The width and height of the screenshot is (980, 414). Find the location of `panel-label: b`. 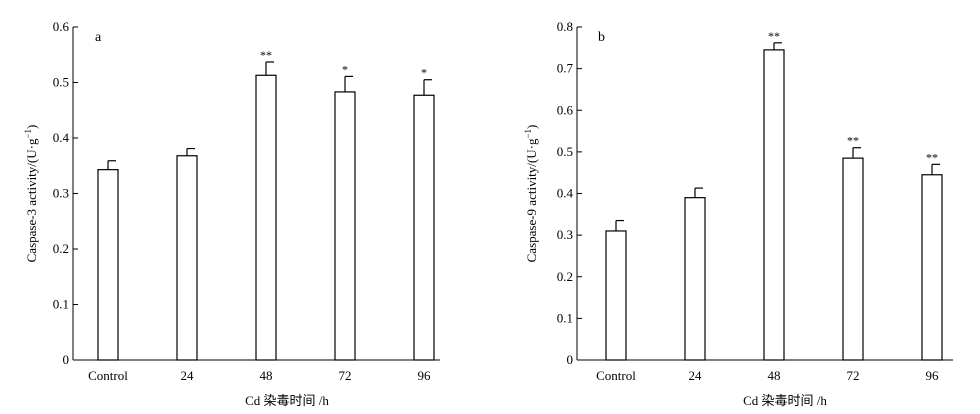

panel-label: b is located at coordinates (601, 37).